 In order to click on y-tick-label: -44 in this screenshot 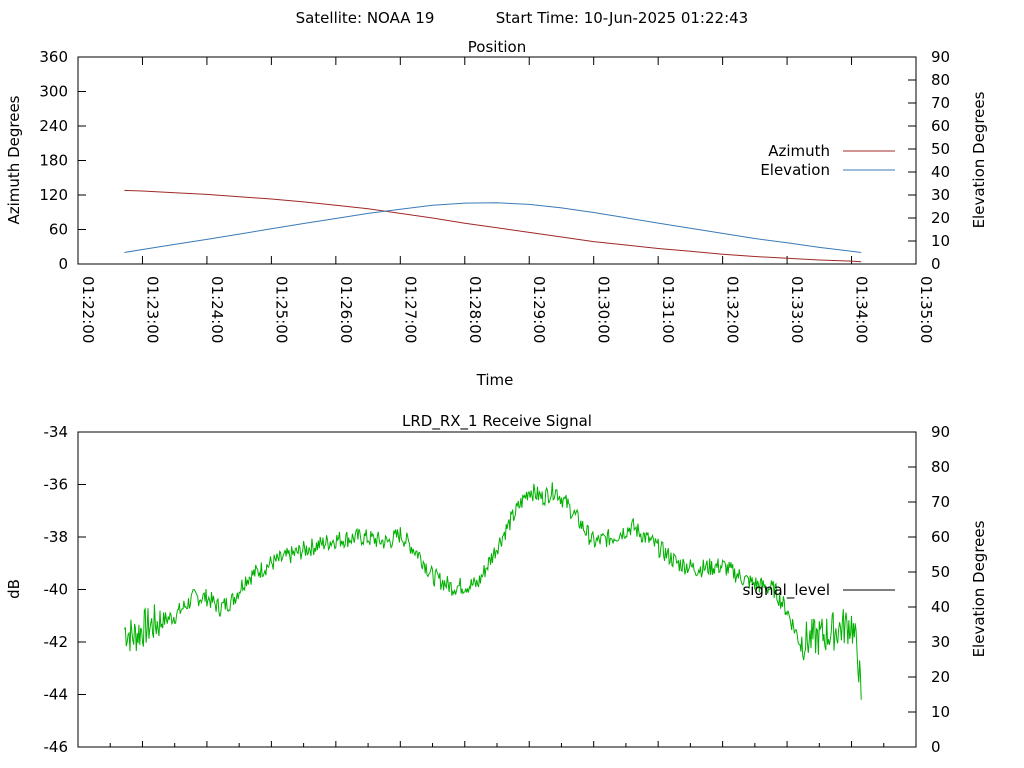, I will do `click(56, 695)`.